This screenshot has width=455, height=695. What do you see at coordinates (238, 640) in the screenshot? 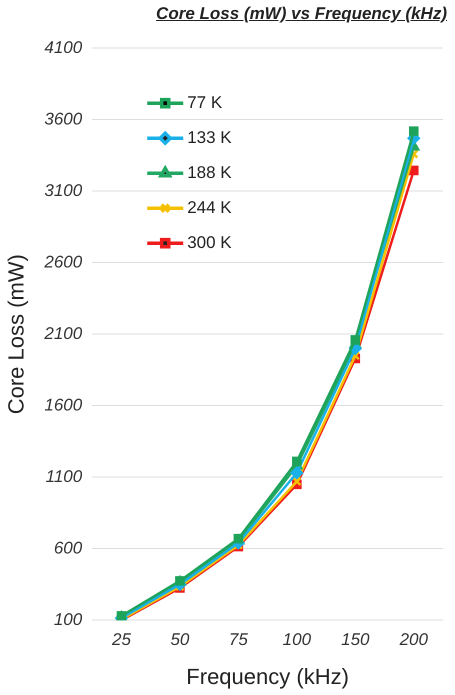
I see `x-tick-label: 75` at bounding box center [238, 640].